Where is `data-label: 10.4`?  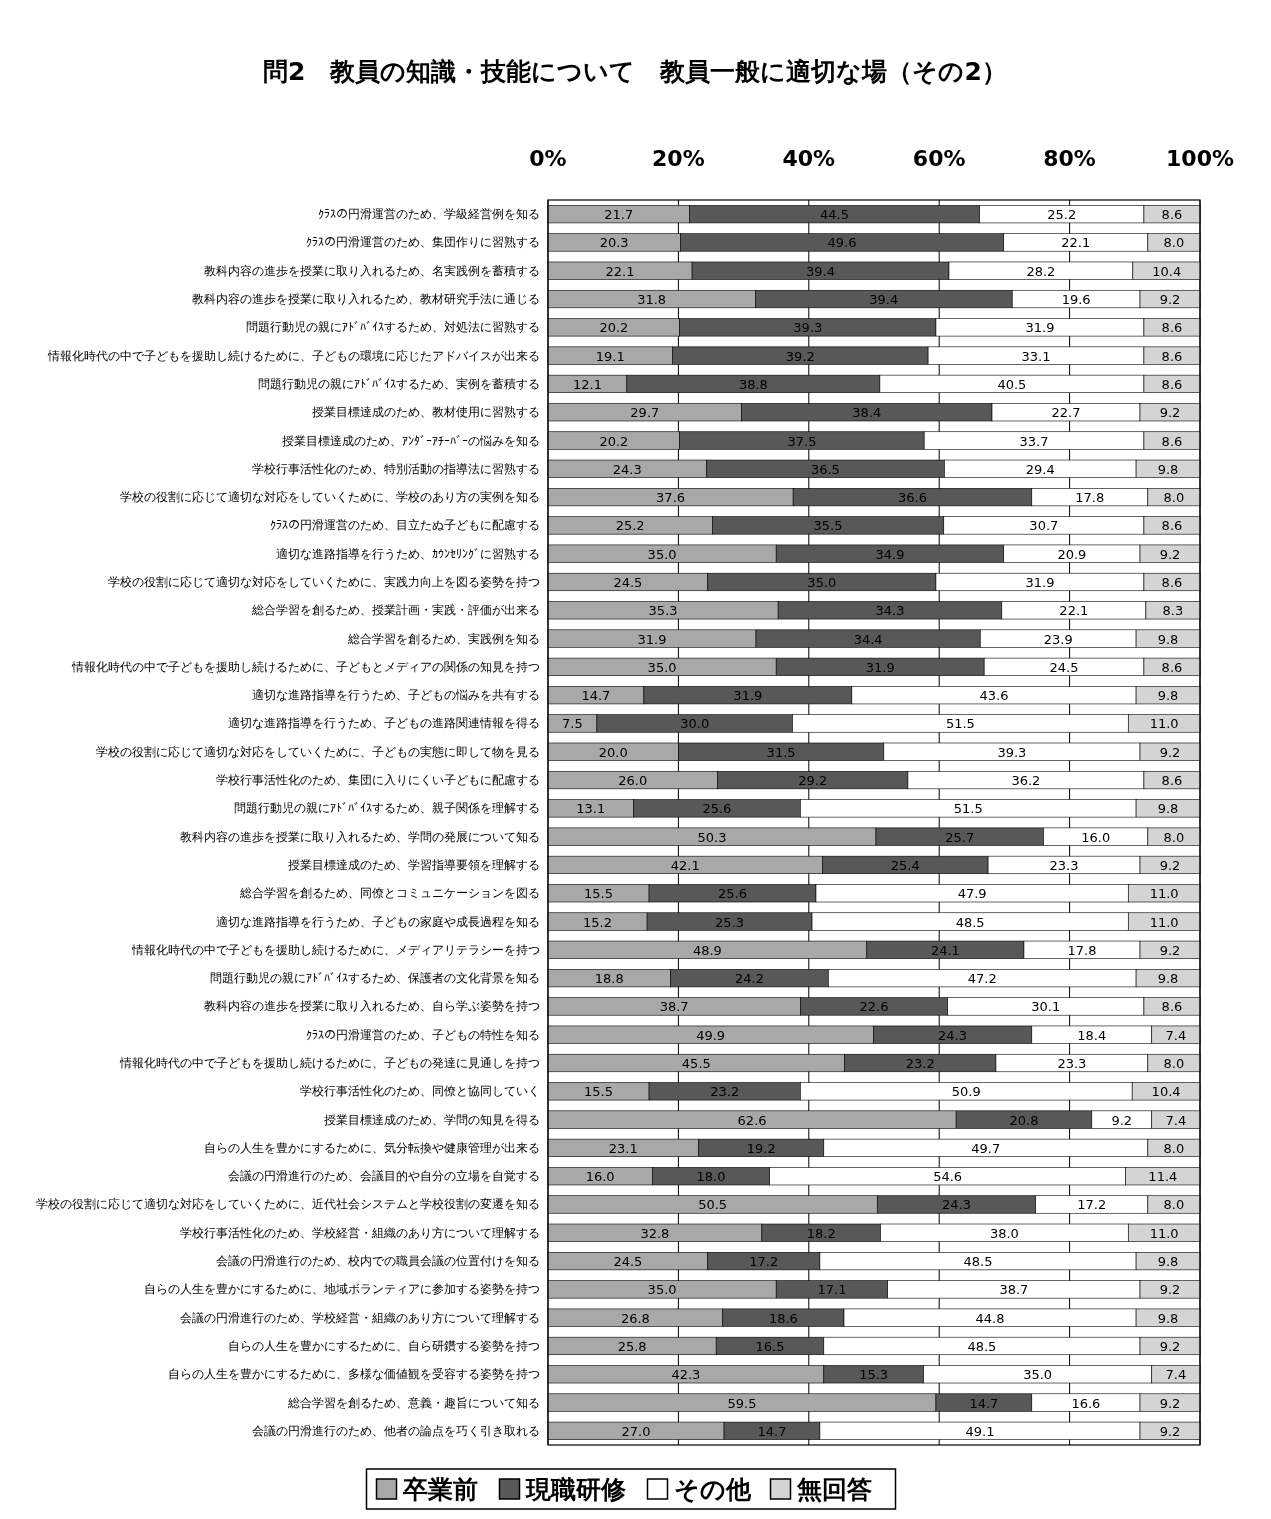
data-label: 10.4 is located at coordinates (1167, 271).